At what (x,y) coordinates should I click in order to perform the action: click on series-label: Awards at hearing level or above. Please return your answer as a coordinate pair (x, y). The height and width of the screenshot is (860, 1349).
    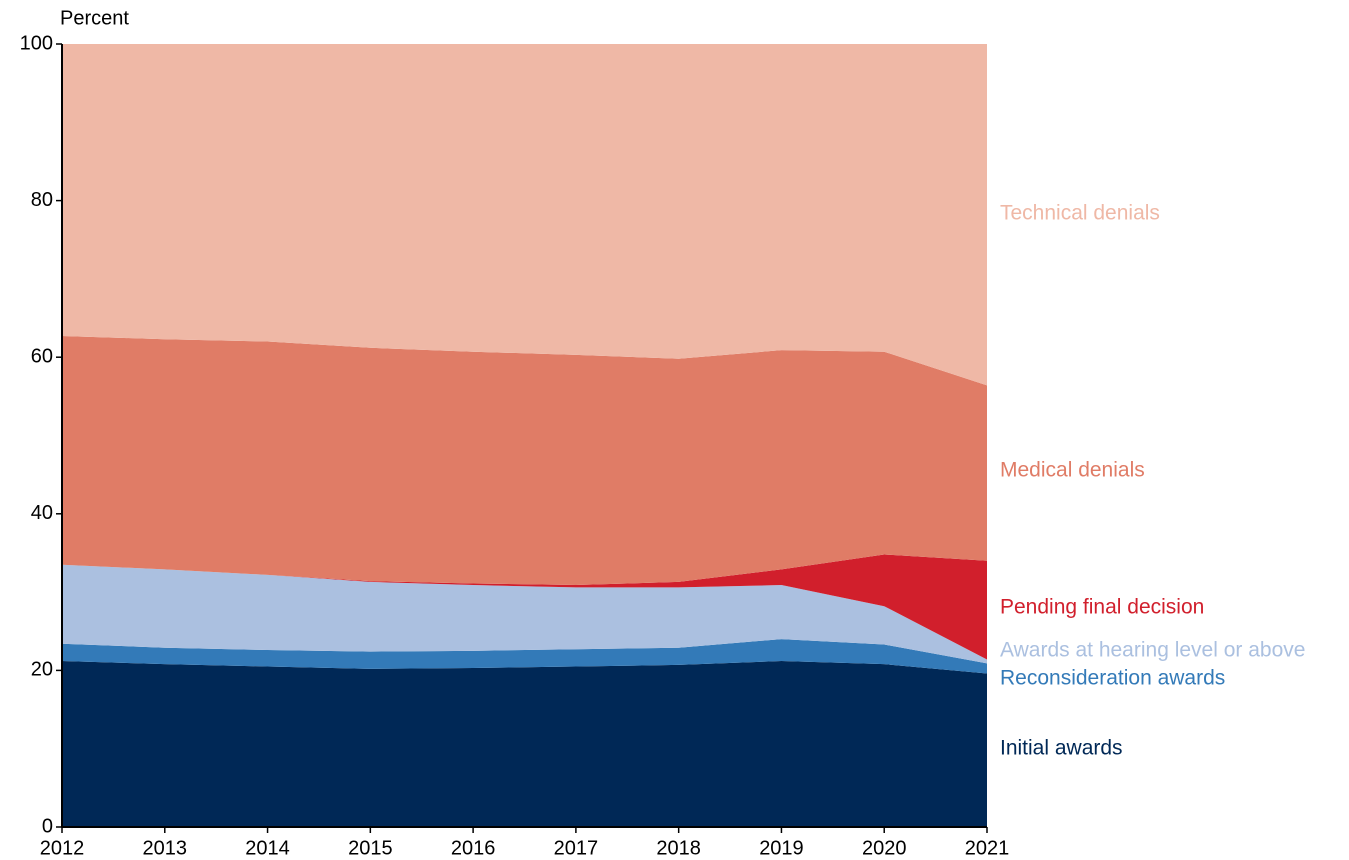
    Looking at the image, I should click on (1152, 650).